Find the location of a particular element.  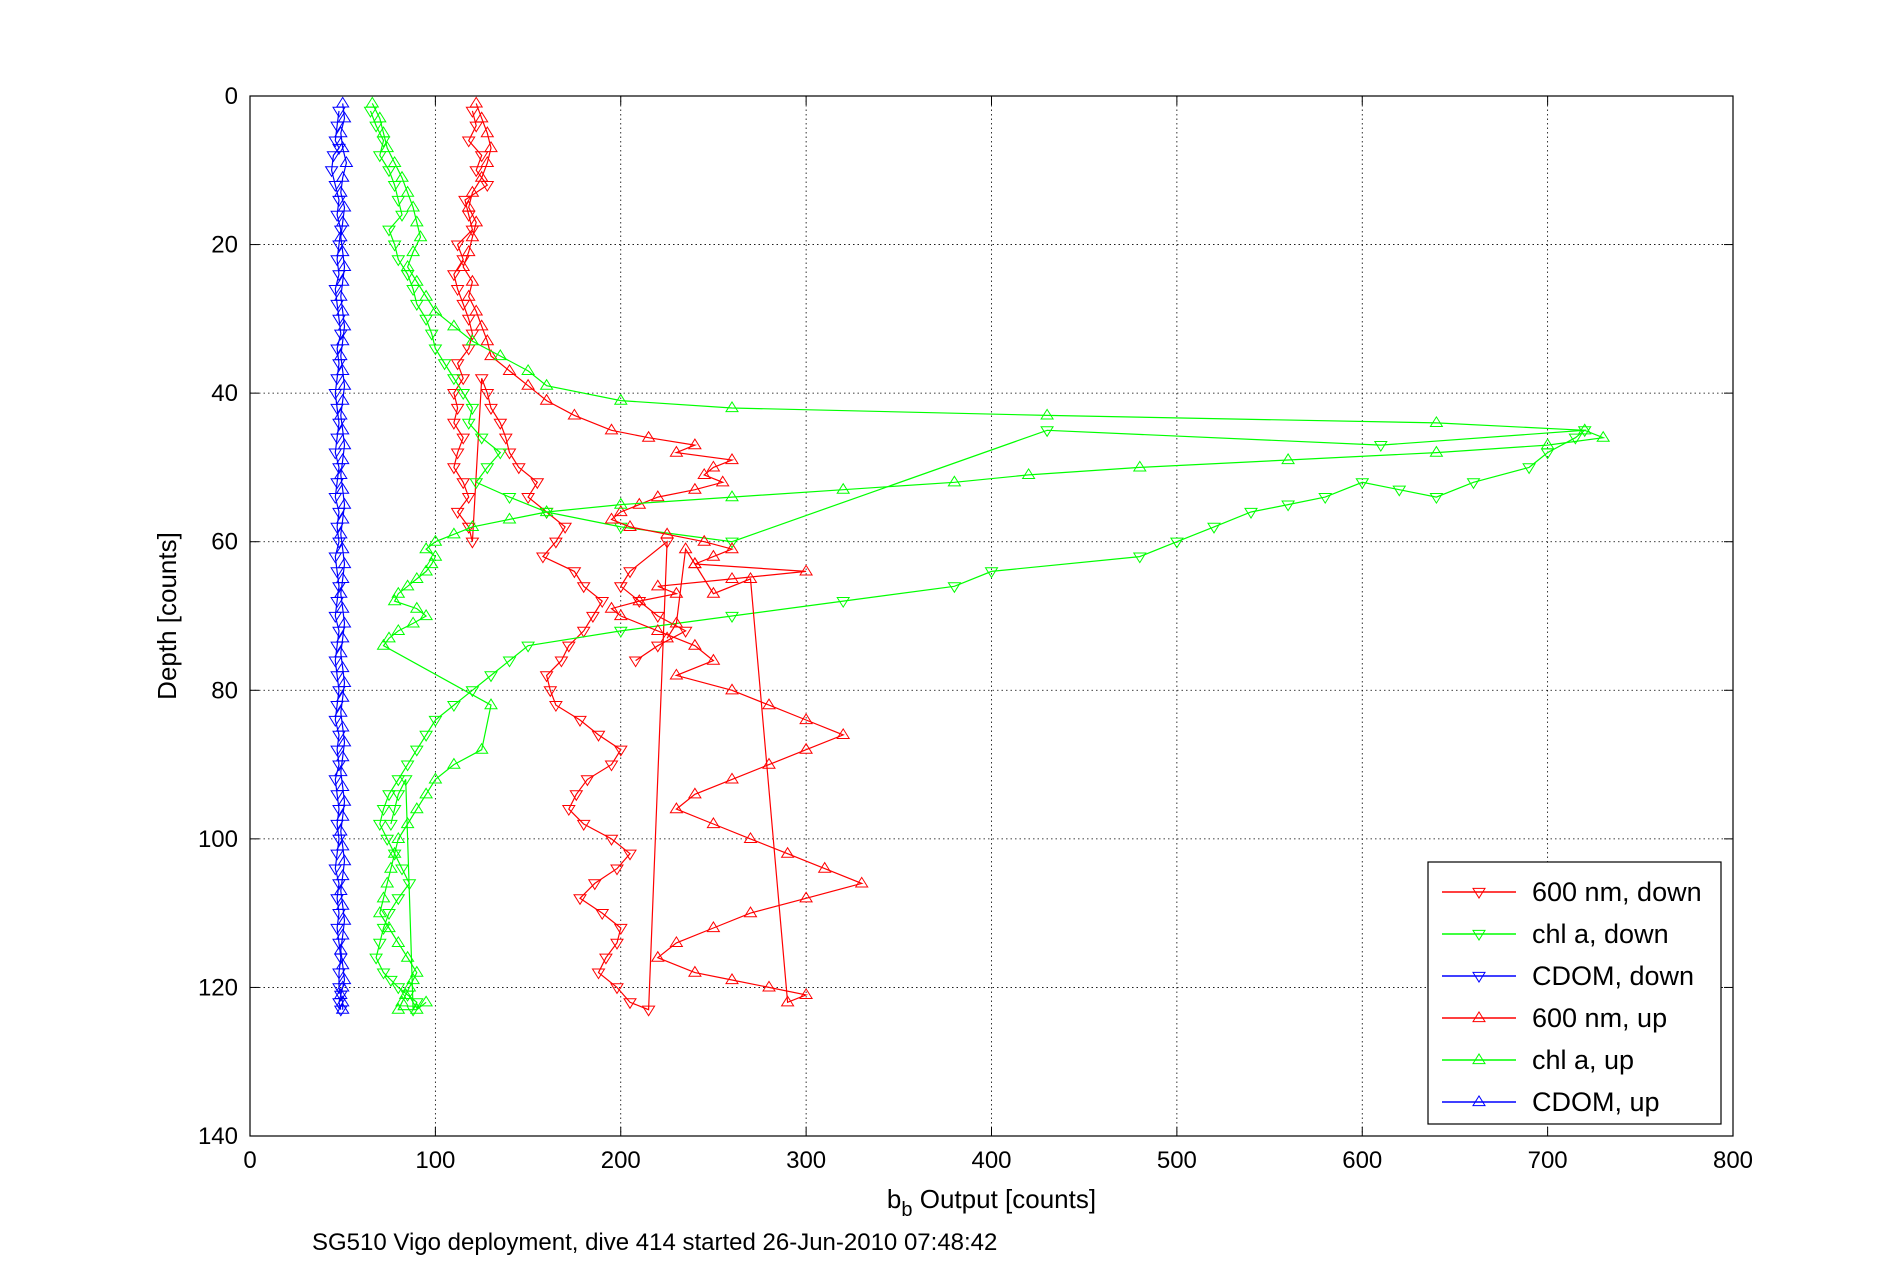

x-tick-label: 500 is located at coordinates (1177, 1160).